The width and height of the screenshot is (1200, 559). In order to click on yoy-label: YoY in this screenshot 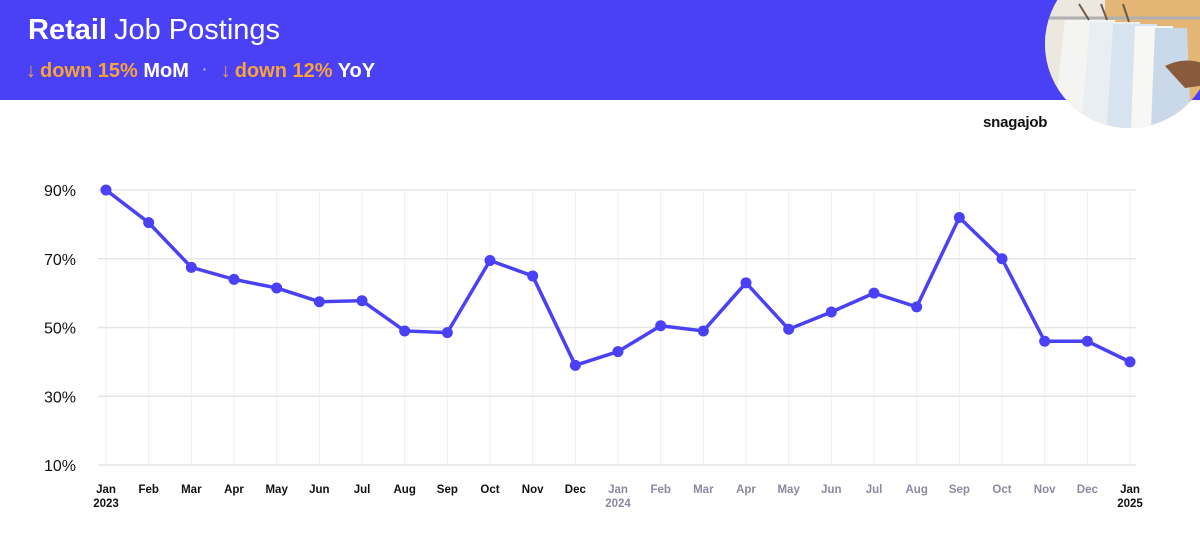, I will do `click(356, 71)`.